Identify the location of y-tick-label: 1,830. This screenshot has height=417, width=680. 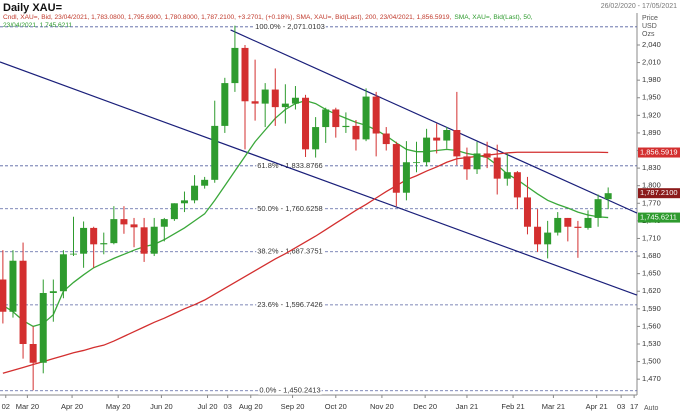
(651, 167).